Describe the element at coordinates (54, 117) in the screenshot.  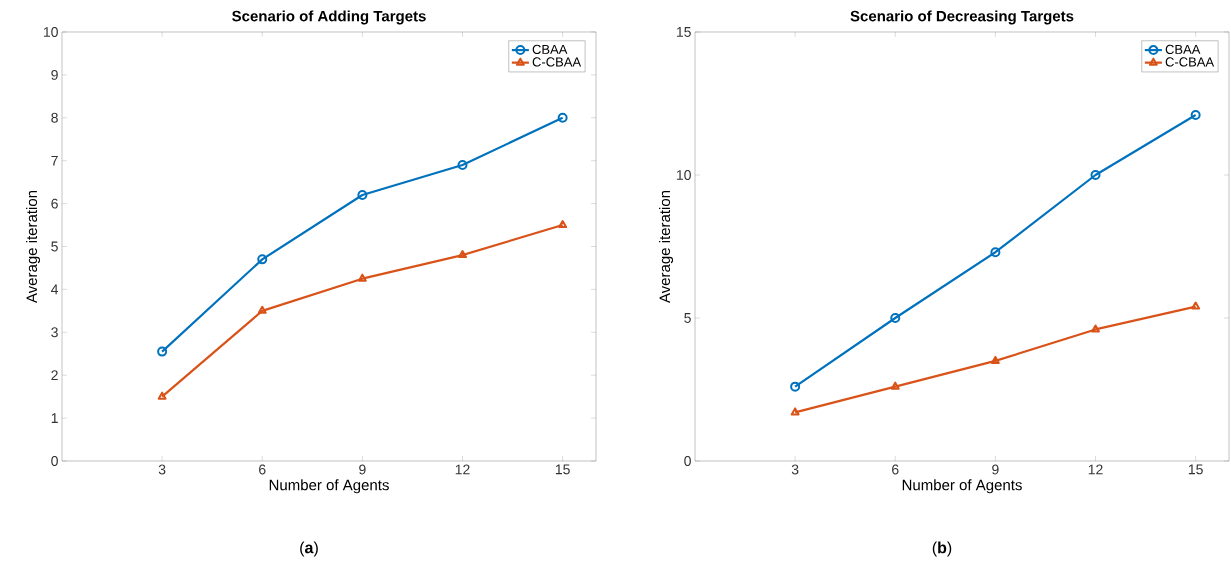
I see `y-tick-label: 8` at that location.